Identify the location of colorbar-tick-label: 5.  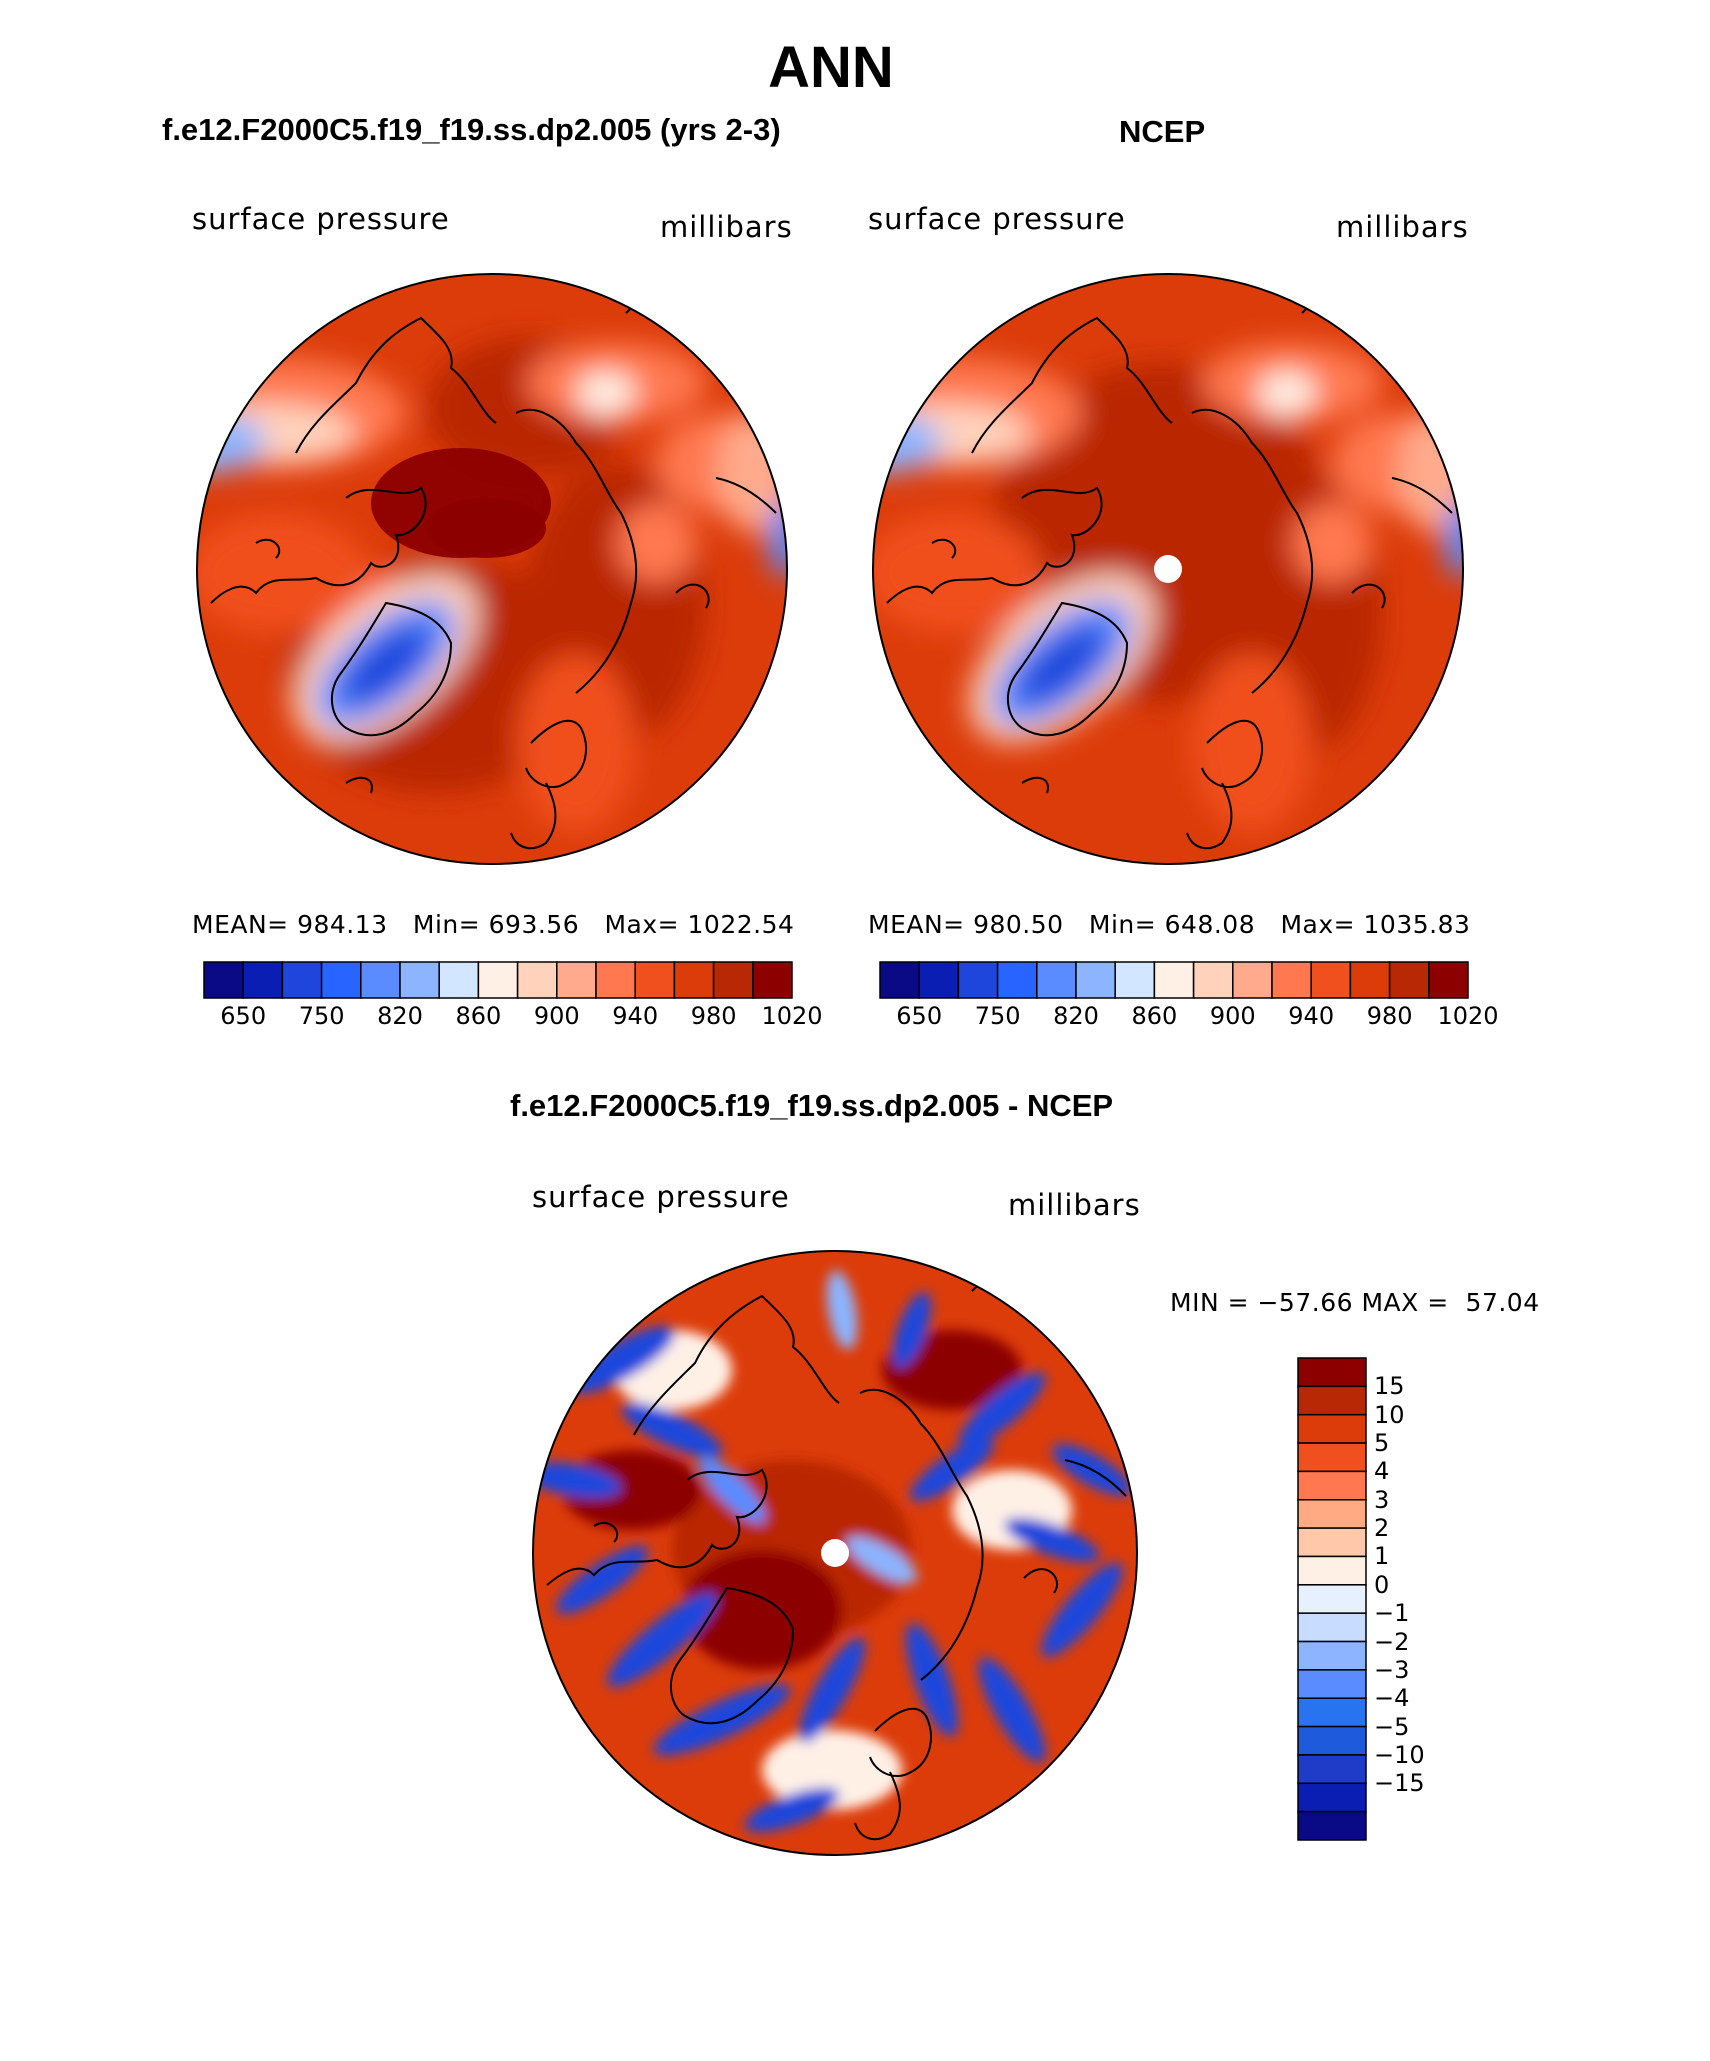
(1382, 1443).